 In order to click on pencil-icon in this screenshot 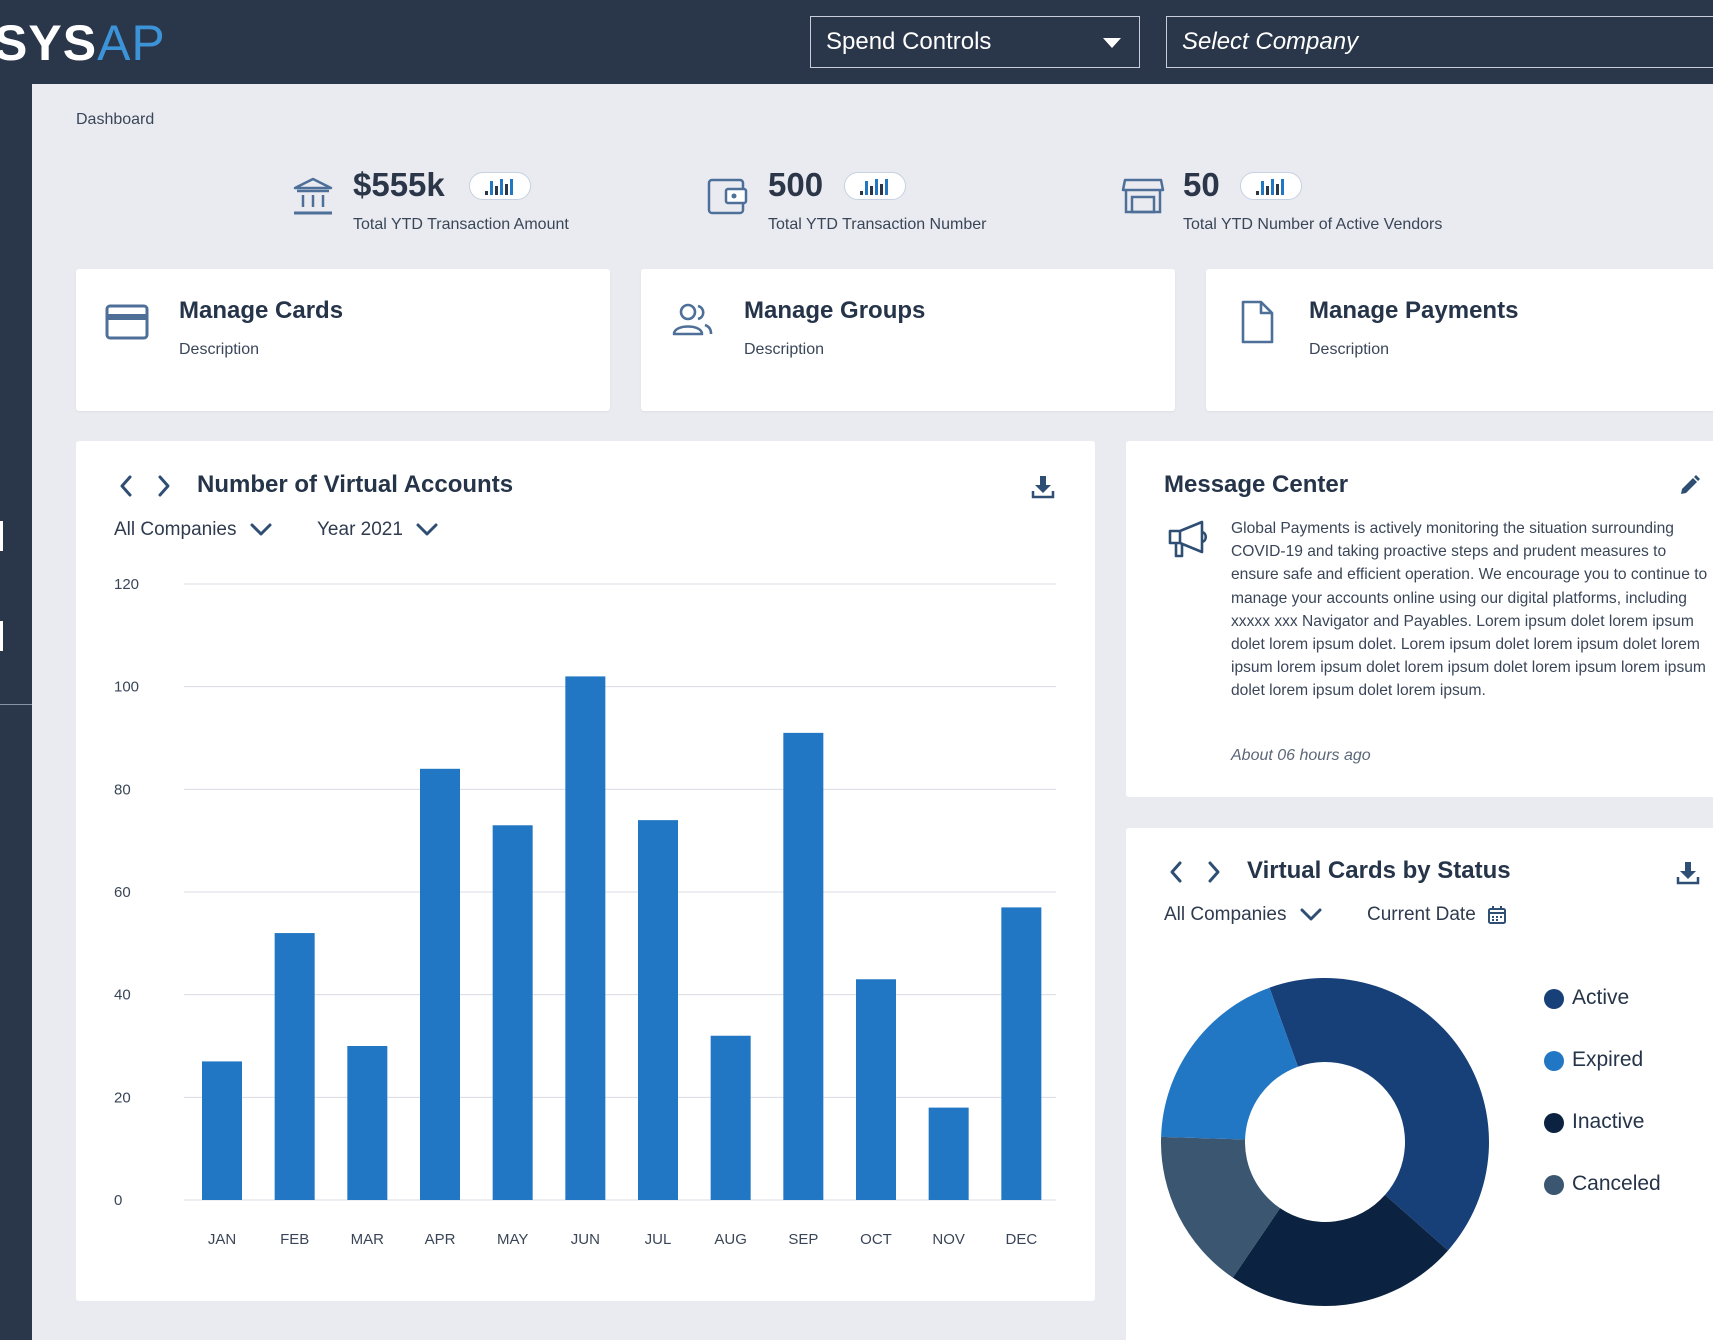, I will do `click(1690, 485)`.